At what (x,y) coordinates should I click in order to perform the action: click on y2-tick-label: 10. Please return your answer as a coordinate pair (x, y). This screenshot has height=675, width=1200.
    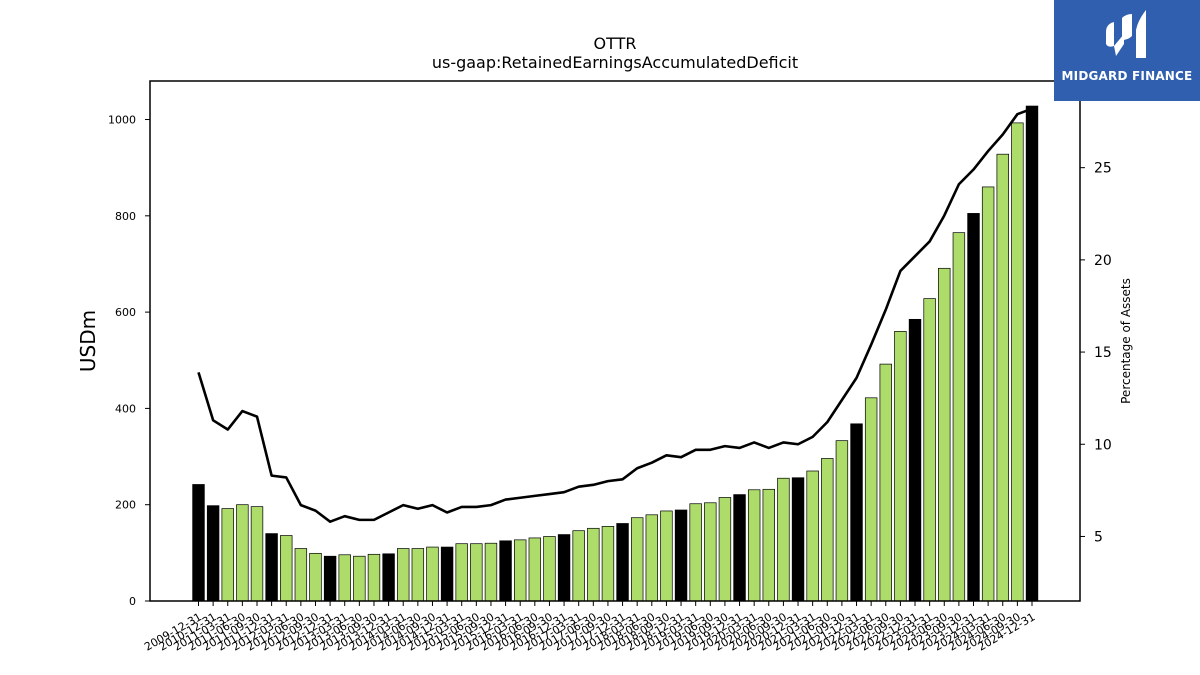
    Looking at the image, I should click on (1103, 445).